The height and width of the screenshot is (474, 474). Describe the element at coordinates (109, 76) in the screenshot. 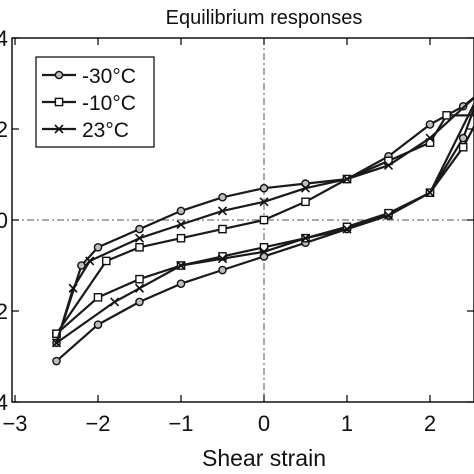

I see `legend-label: -30°C` at that location.